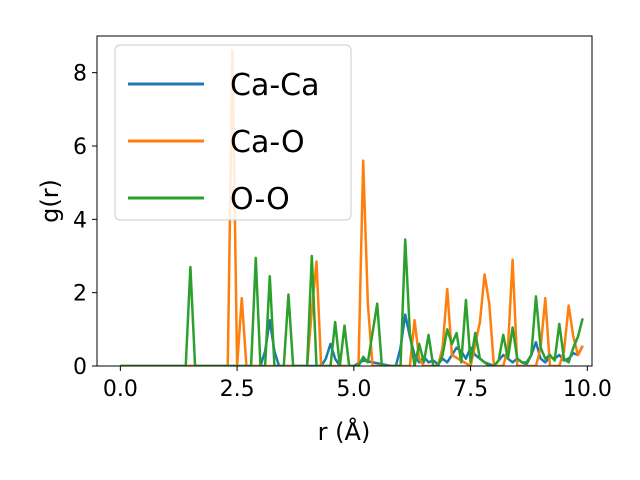 Image resolution: width=640 pixels, height=480 pixels. I want to click on series-line-ca-ca, so click(352, 339).